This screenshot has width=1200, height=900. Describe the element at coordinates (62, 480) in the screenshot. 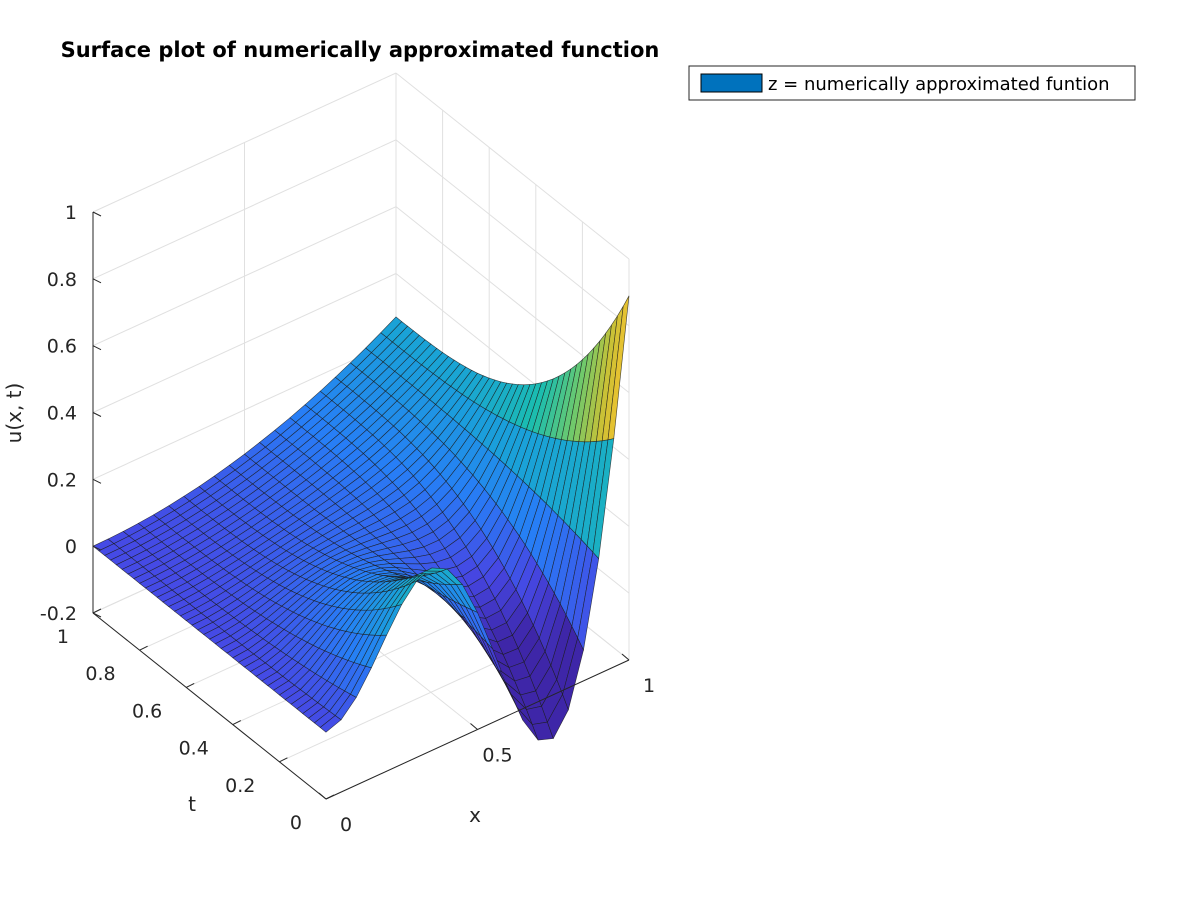

I see `z-tick-label: 0.2` at that location.